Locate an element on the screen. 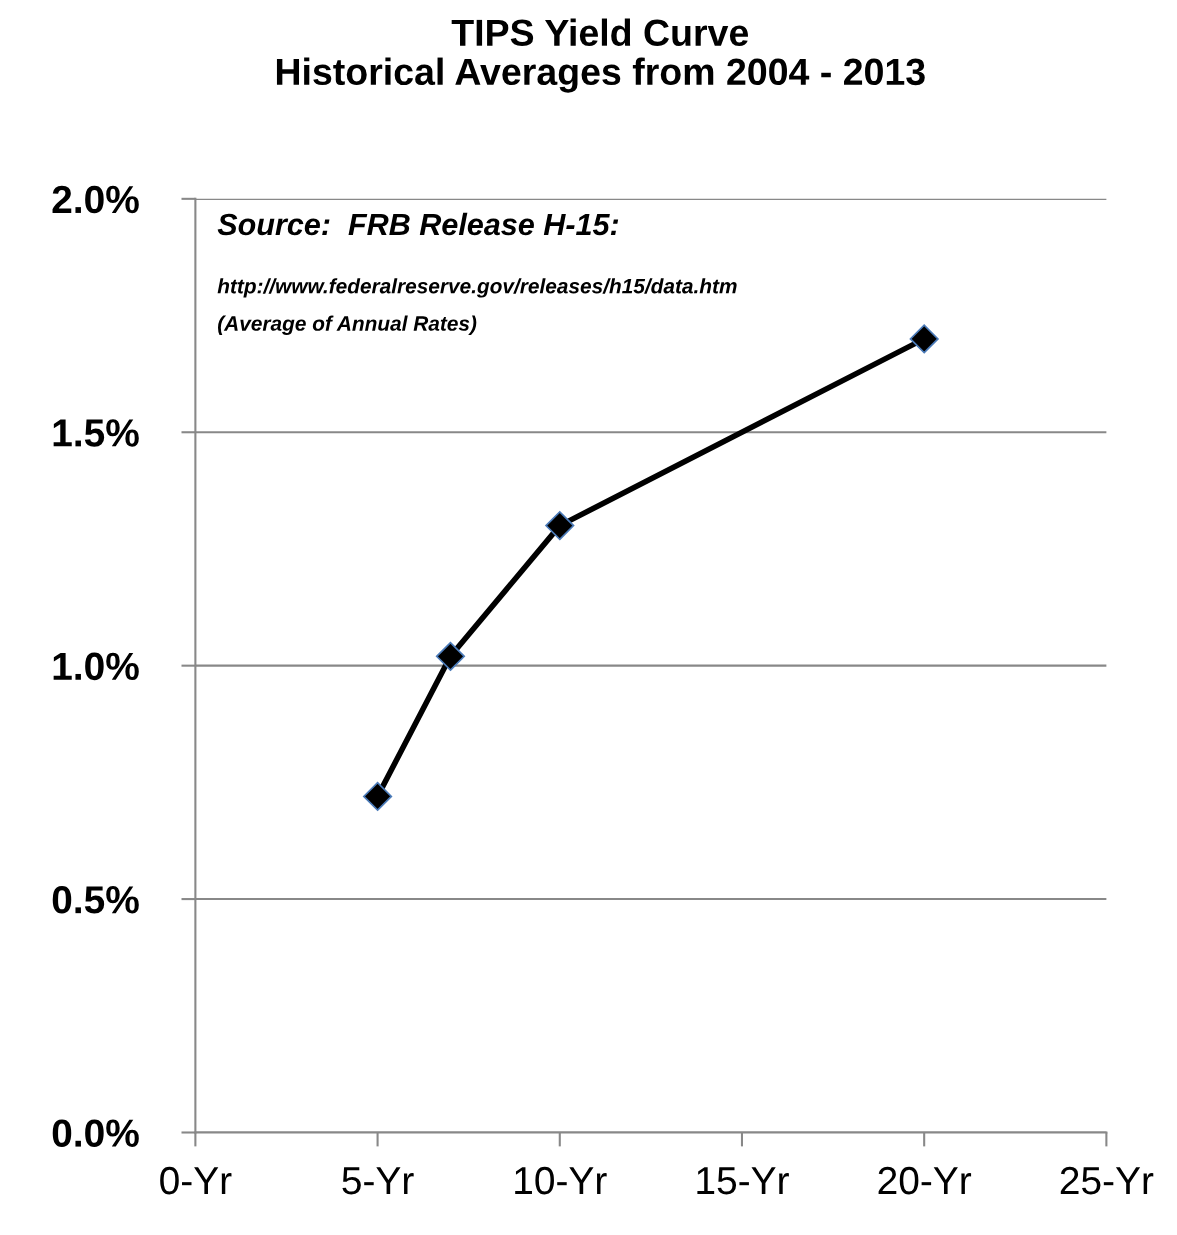 The height and width of the screenshot is (1235, 1177). x-tick-label: 0-Yr is located at coordinates (196, 1180).